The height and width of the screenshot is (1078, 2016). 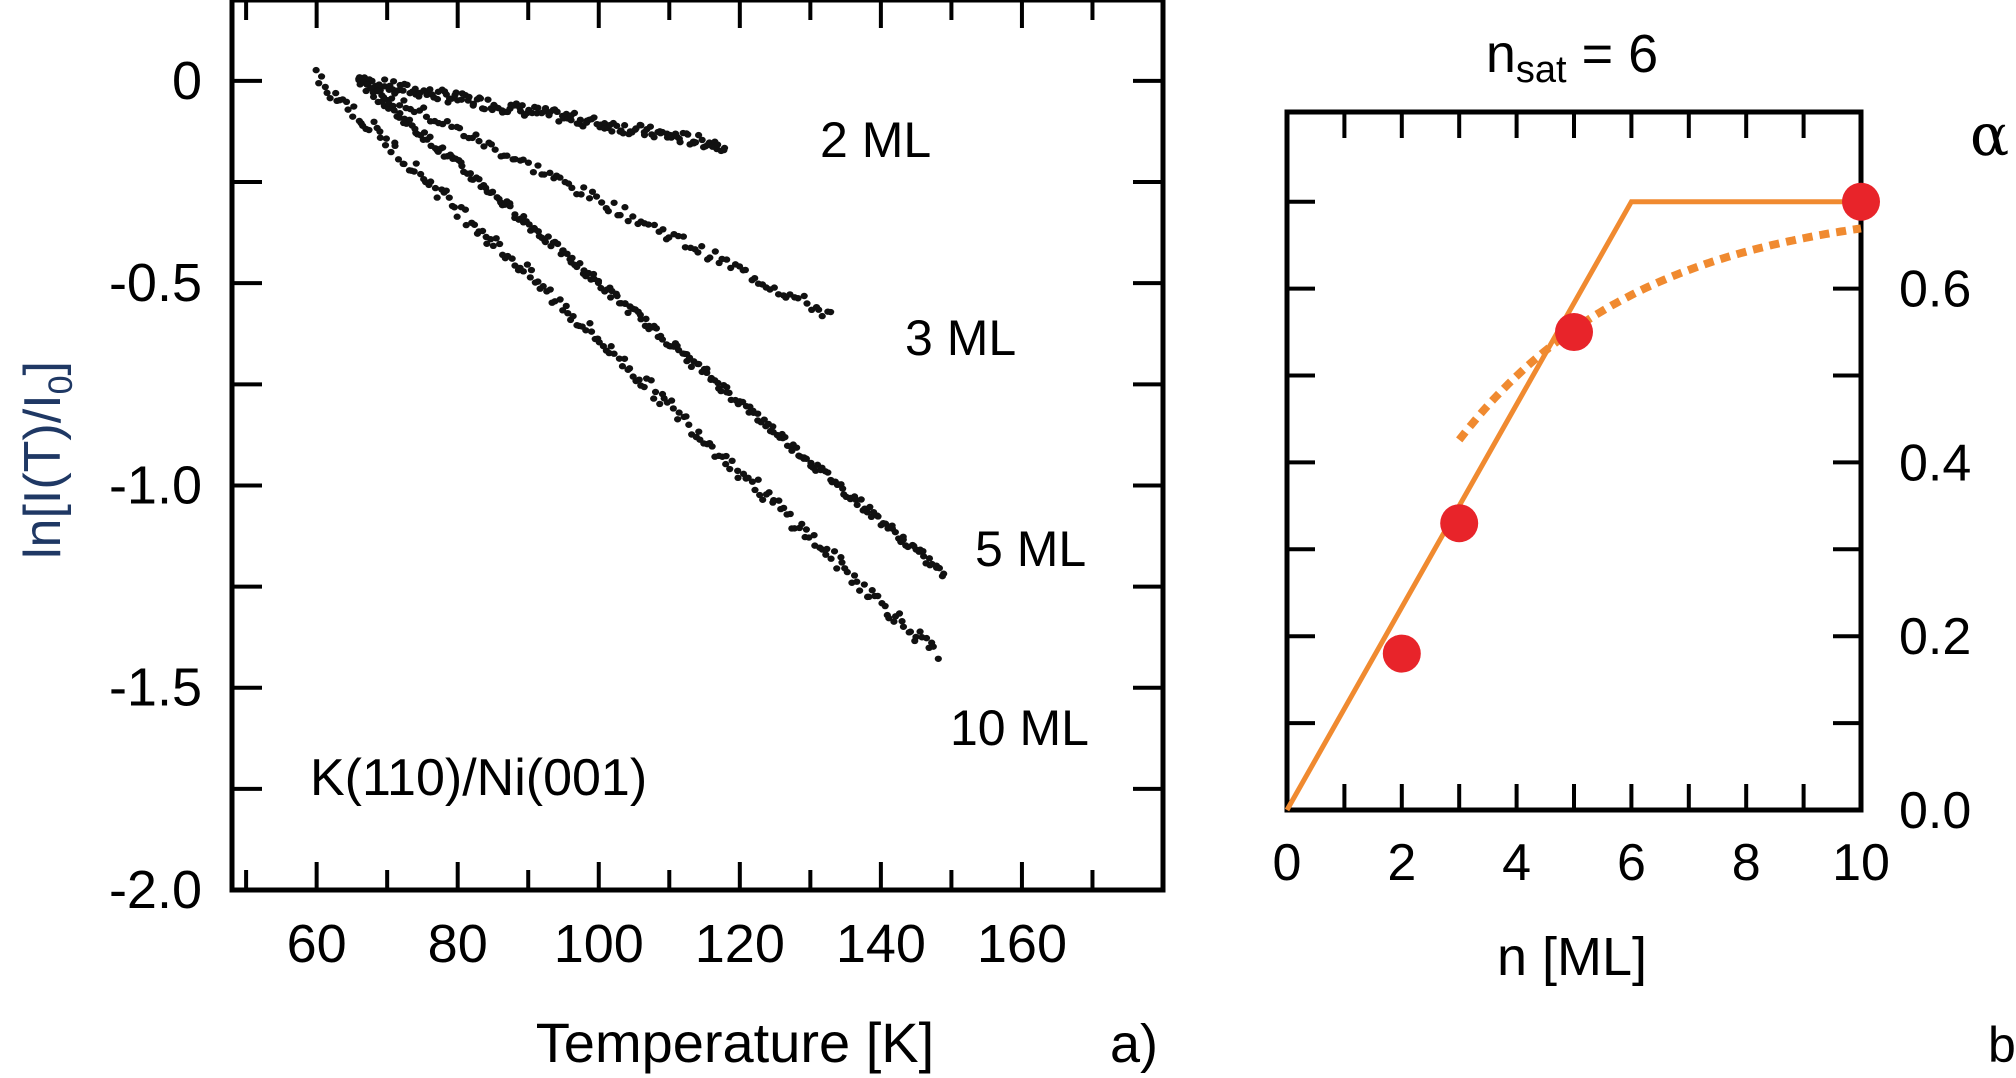 What do you see at coordinates (881, 944) in the screenshot?
I see `x-tick-label: 140` at bounding box center [881, 944].